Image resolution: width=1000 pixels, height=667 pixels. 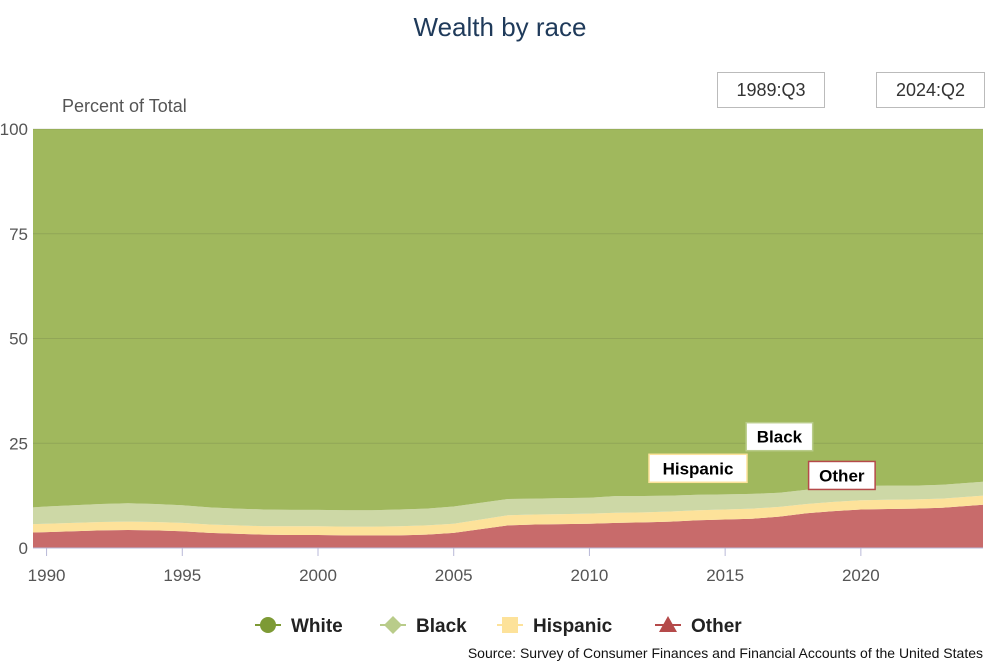 I want to click on annotation-label-black: Black, so click(x=780, y=437).